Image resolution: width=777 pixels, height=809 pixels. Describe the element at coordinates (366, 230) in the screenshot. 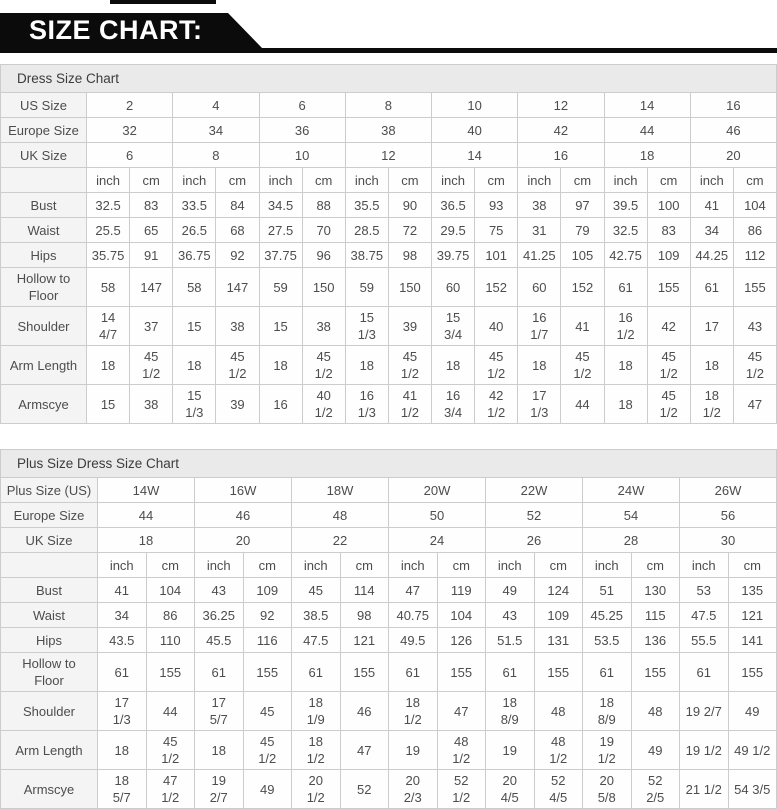

I see `value-cell: 28.5` at that location.